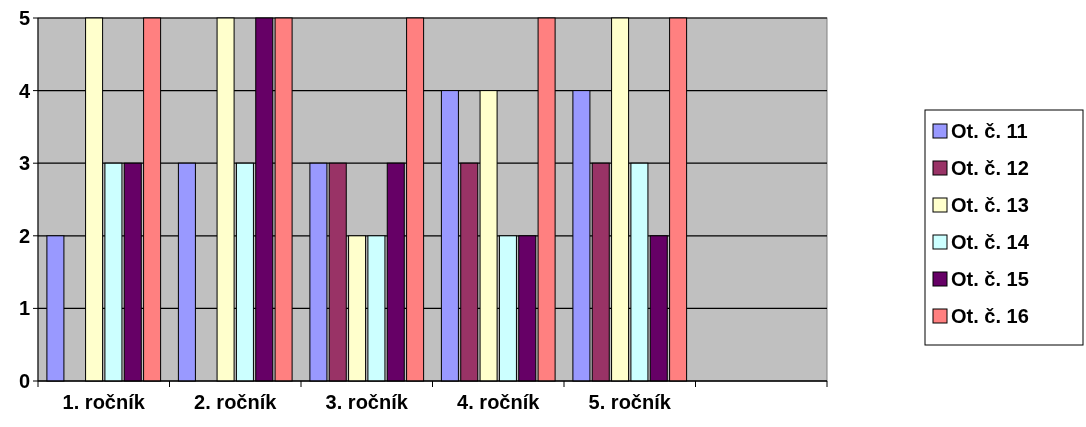 The height and width of the screenshot is (427, 1086). I want to click on y-tick-label: 5, so click(24, 18).